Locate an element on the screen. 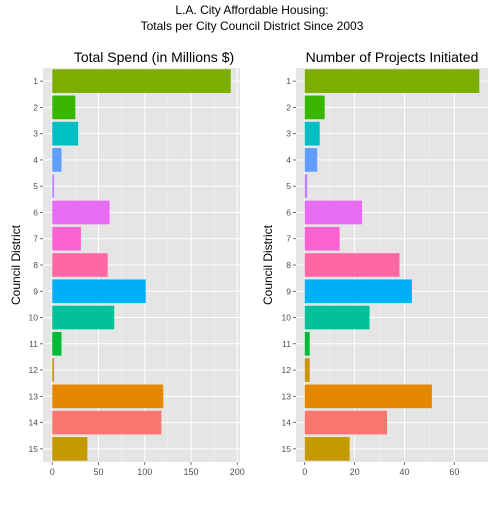 This screenshot has width=504, height=509. panel-1-y-tick-label: 12 is located at coordinates (287, 370).